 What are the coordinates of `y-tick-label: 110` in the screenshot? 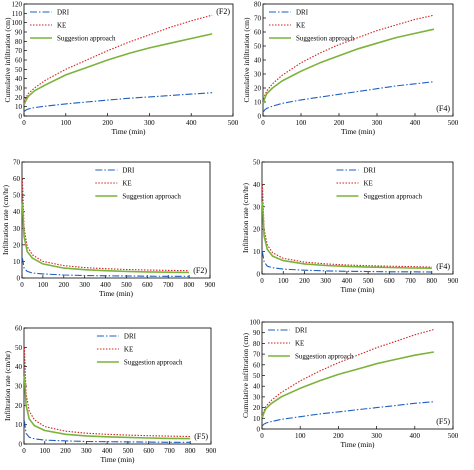 It's located at (17, 14).